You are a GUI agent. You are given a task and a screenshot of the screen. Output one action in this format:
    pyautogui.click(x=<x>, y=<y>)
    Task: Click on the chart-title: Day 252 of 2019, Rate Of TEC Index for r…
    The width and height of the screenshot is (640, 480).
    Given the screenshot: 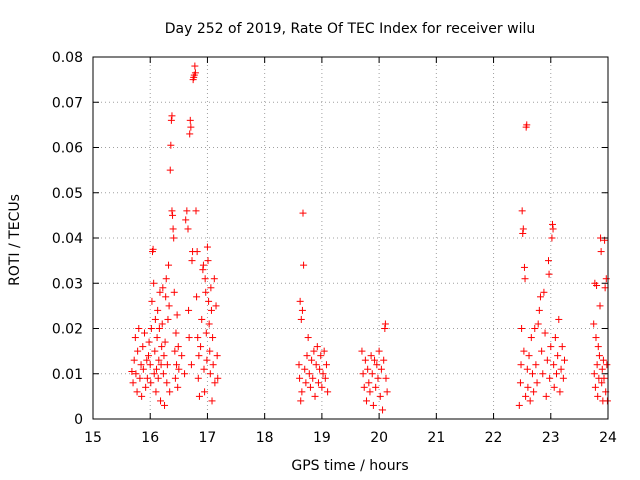 What is the action you would take?
    pyautogui.click(x=350, y=29)
    